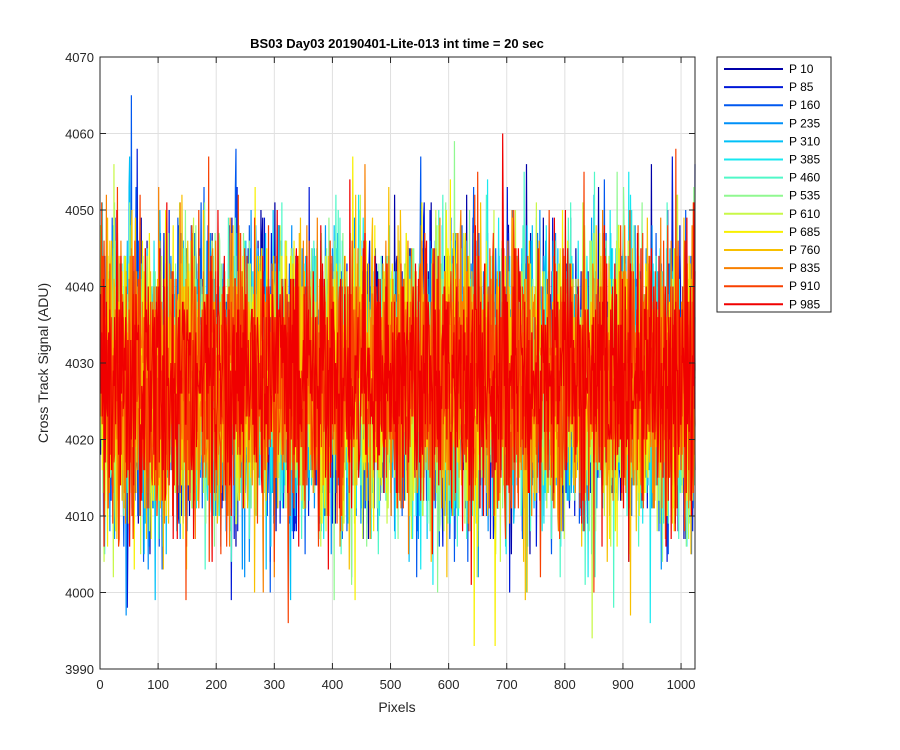 This screenshot has width=900, height=750. I want to click on legend-label: P 610, so click(804, 214).